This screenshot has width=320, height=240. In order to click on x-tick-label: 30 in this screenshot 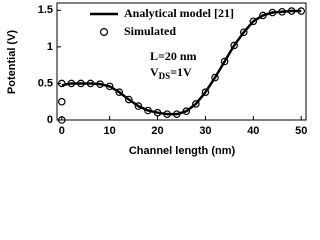, I will do `click(205, 131)`.